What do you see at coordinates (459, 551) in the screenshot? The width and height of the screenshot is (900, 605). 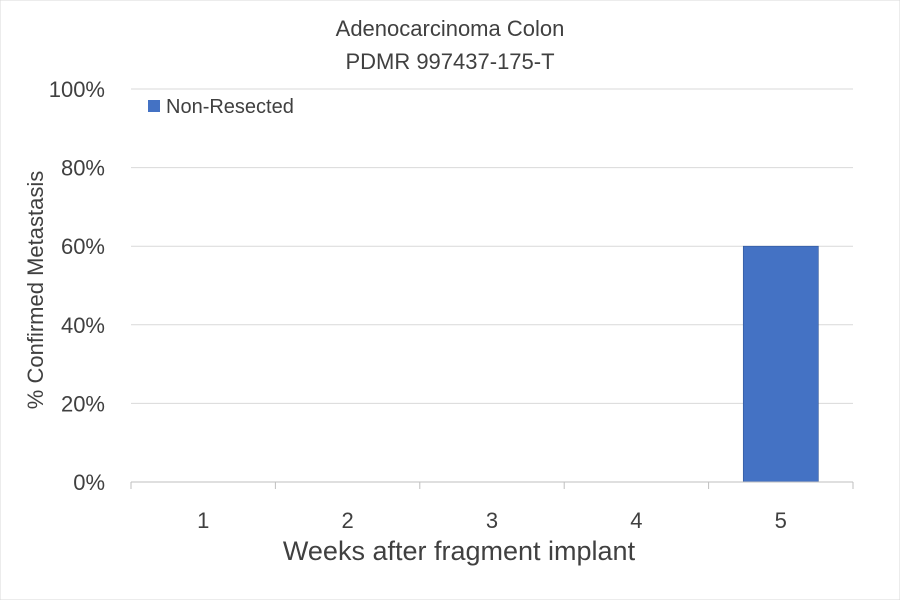 I see `x-axis-label: Weeks after fragment implant` at bounding box center [459, 551].